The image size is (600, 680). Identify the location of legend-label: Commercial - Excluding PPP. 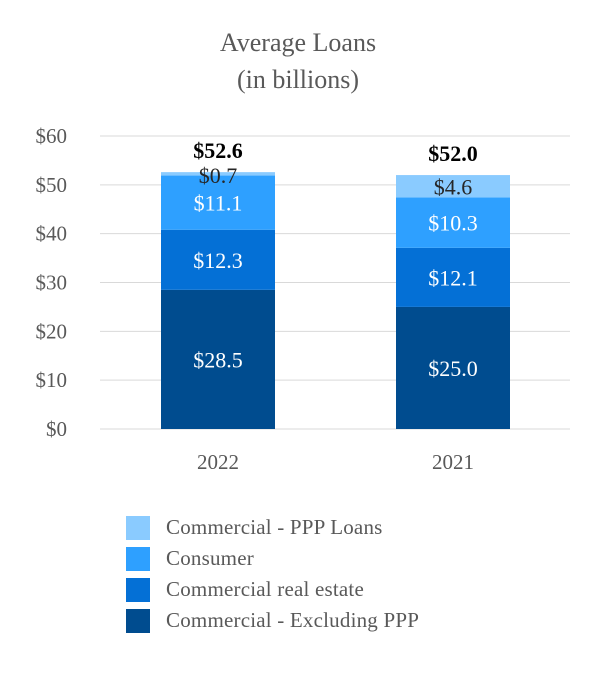
(293, 620).